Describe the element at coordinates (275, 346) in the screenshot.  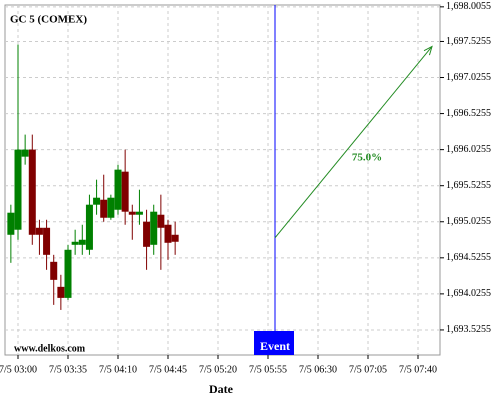
I see `event-label: Event` at that location.